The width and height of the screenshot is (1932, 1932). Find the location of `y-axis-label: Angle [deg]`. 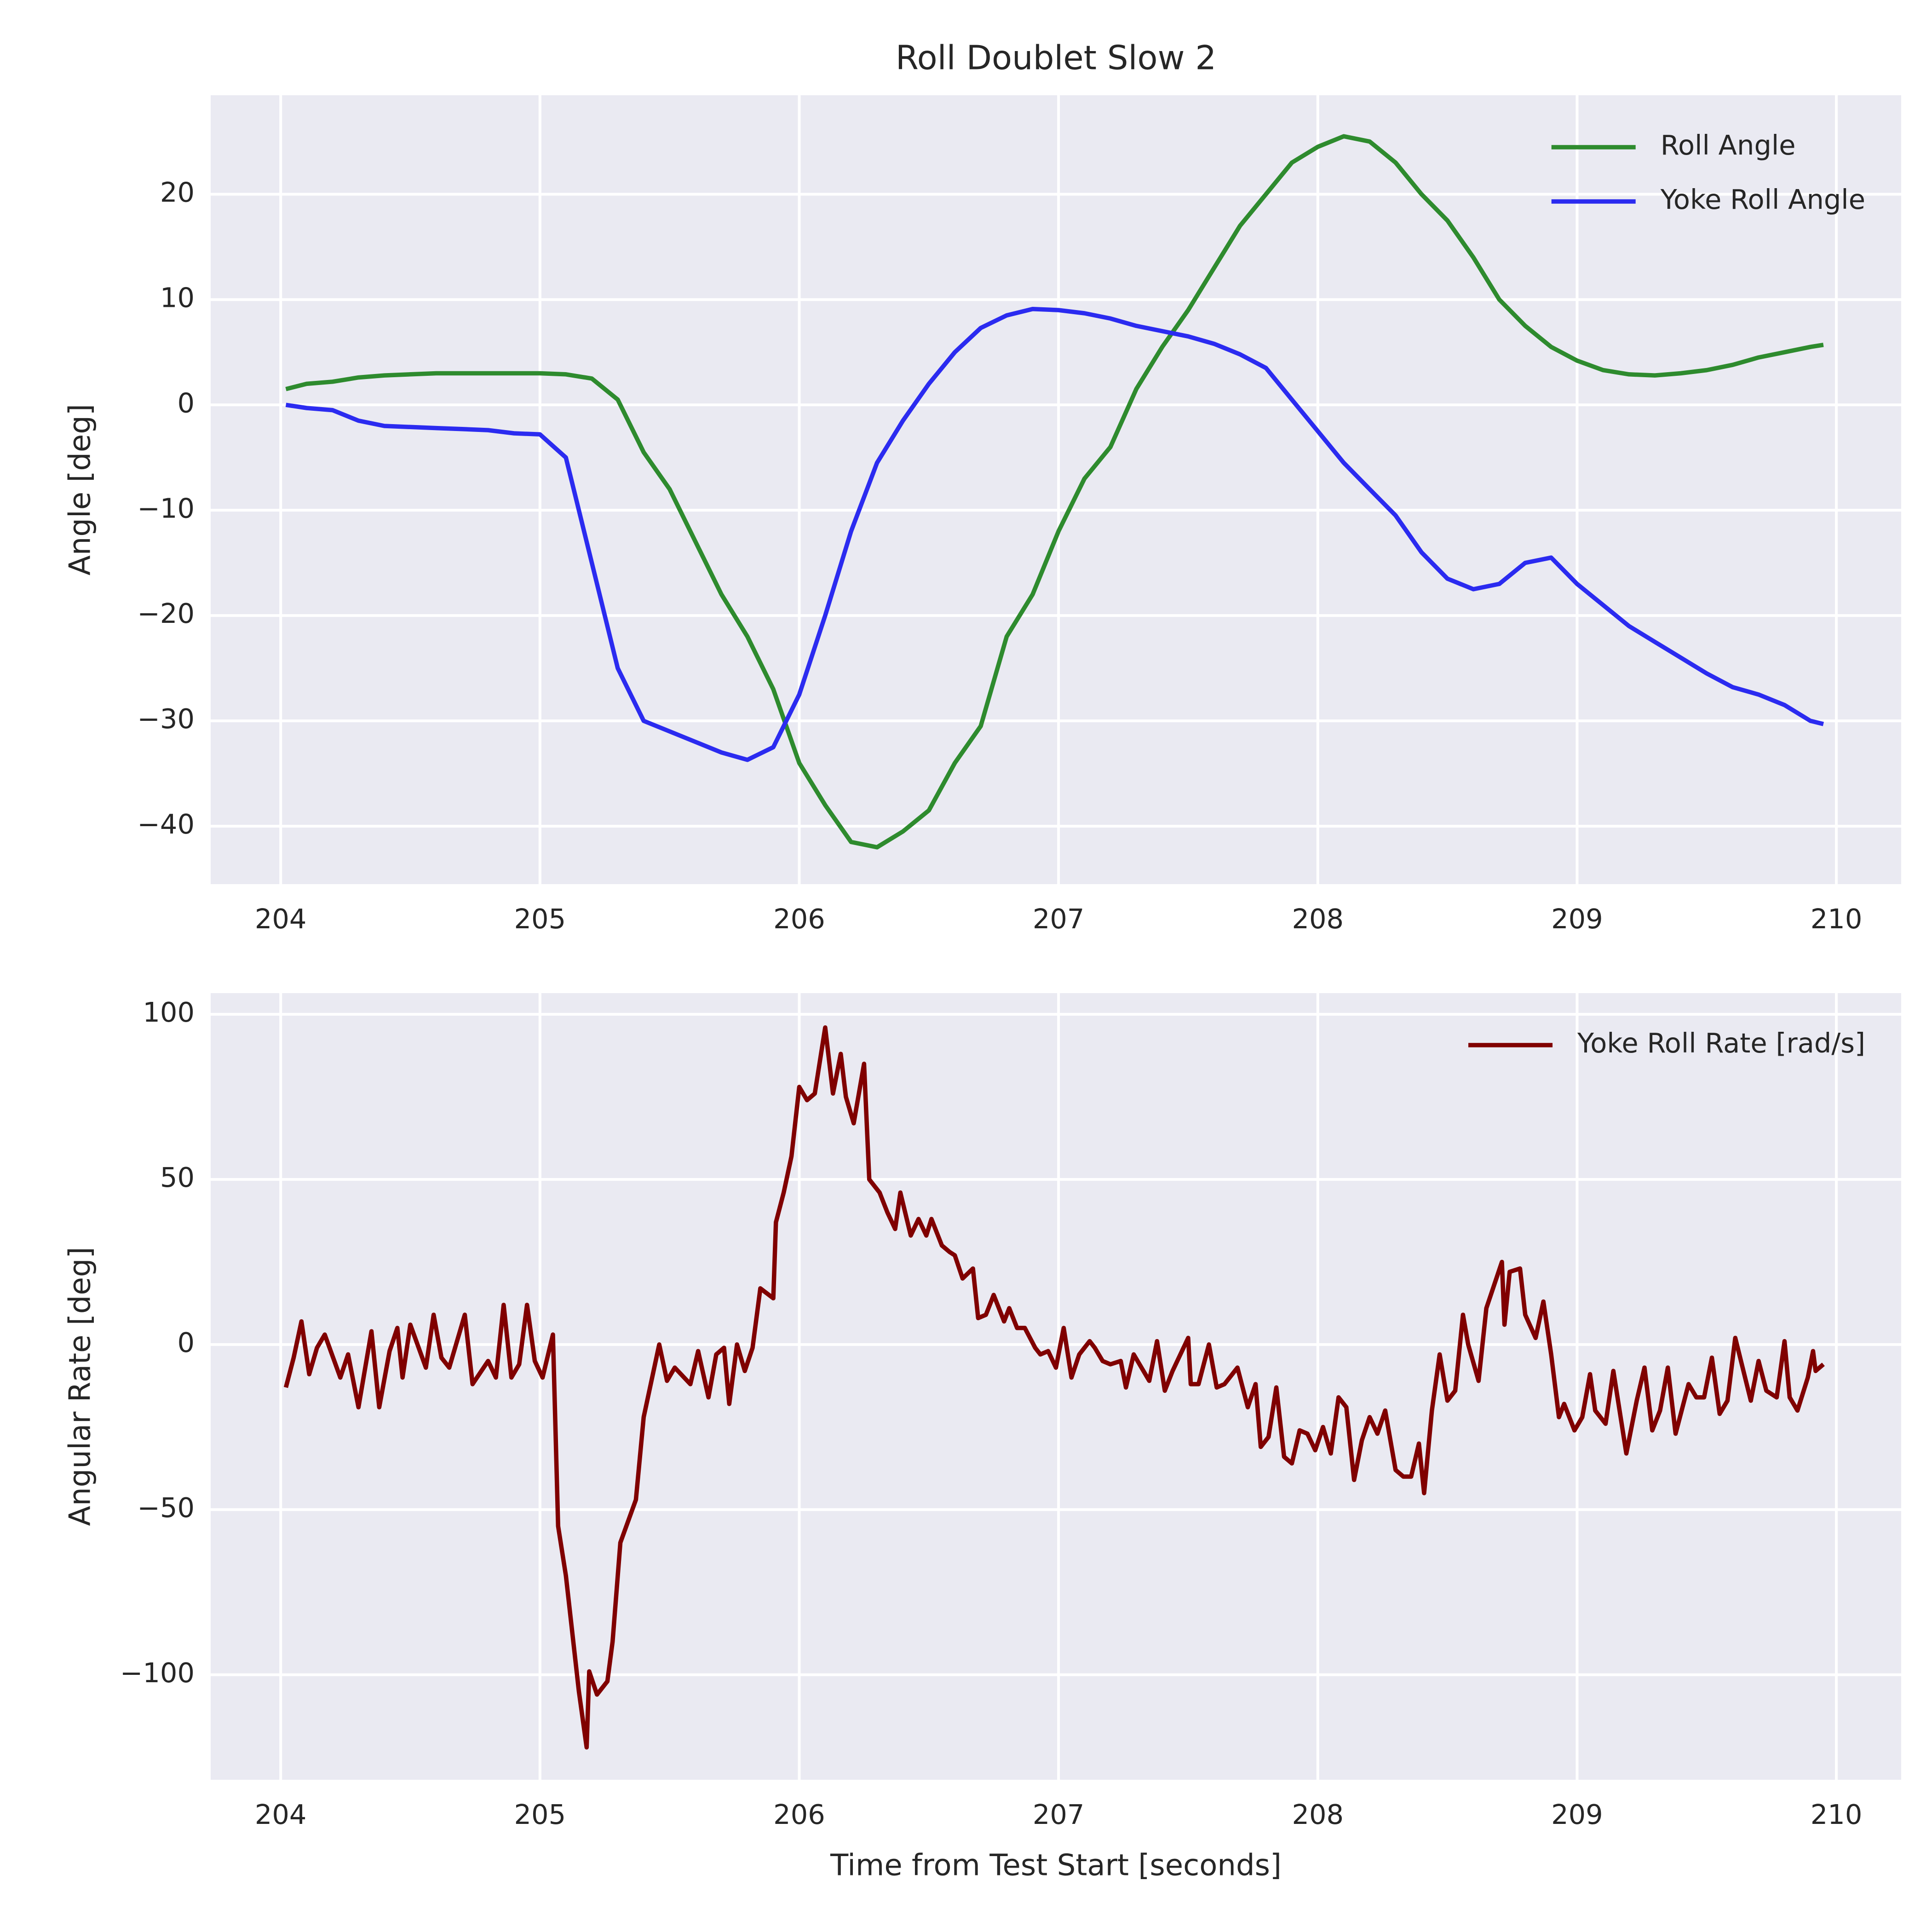

y-axis-label: Angle [deg] is located at coordinates (80, 490).